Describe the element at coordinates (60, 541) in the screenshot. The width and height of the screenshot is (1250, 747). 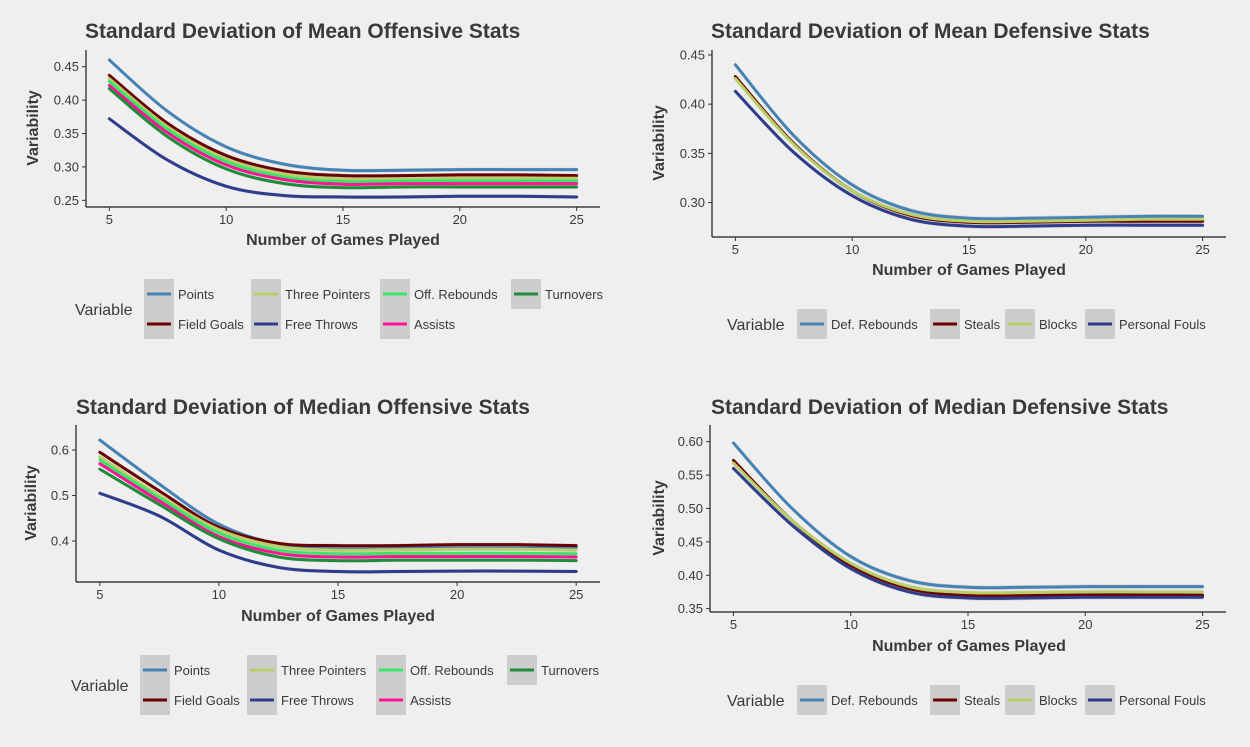
I see `y-tick-label: 0.4` at that location.